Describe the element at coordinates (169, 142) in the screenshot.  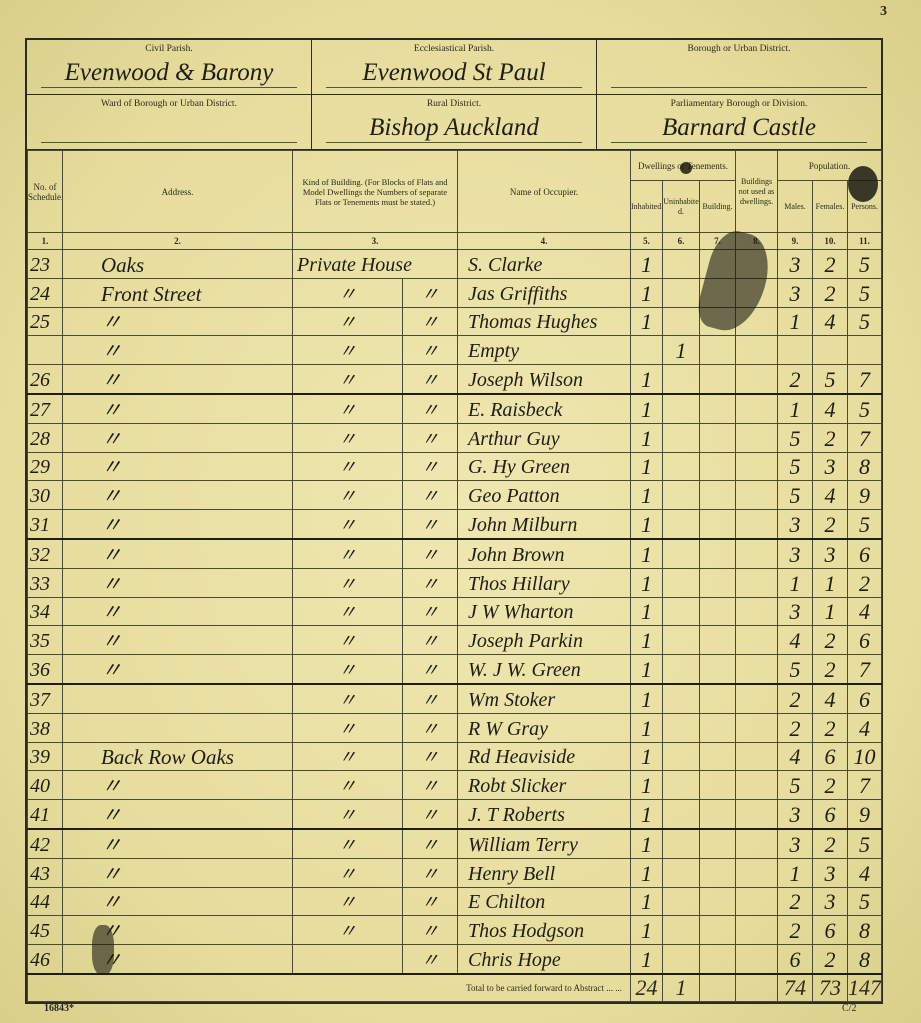
I see `ward-value` at that location.